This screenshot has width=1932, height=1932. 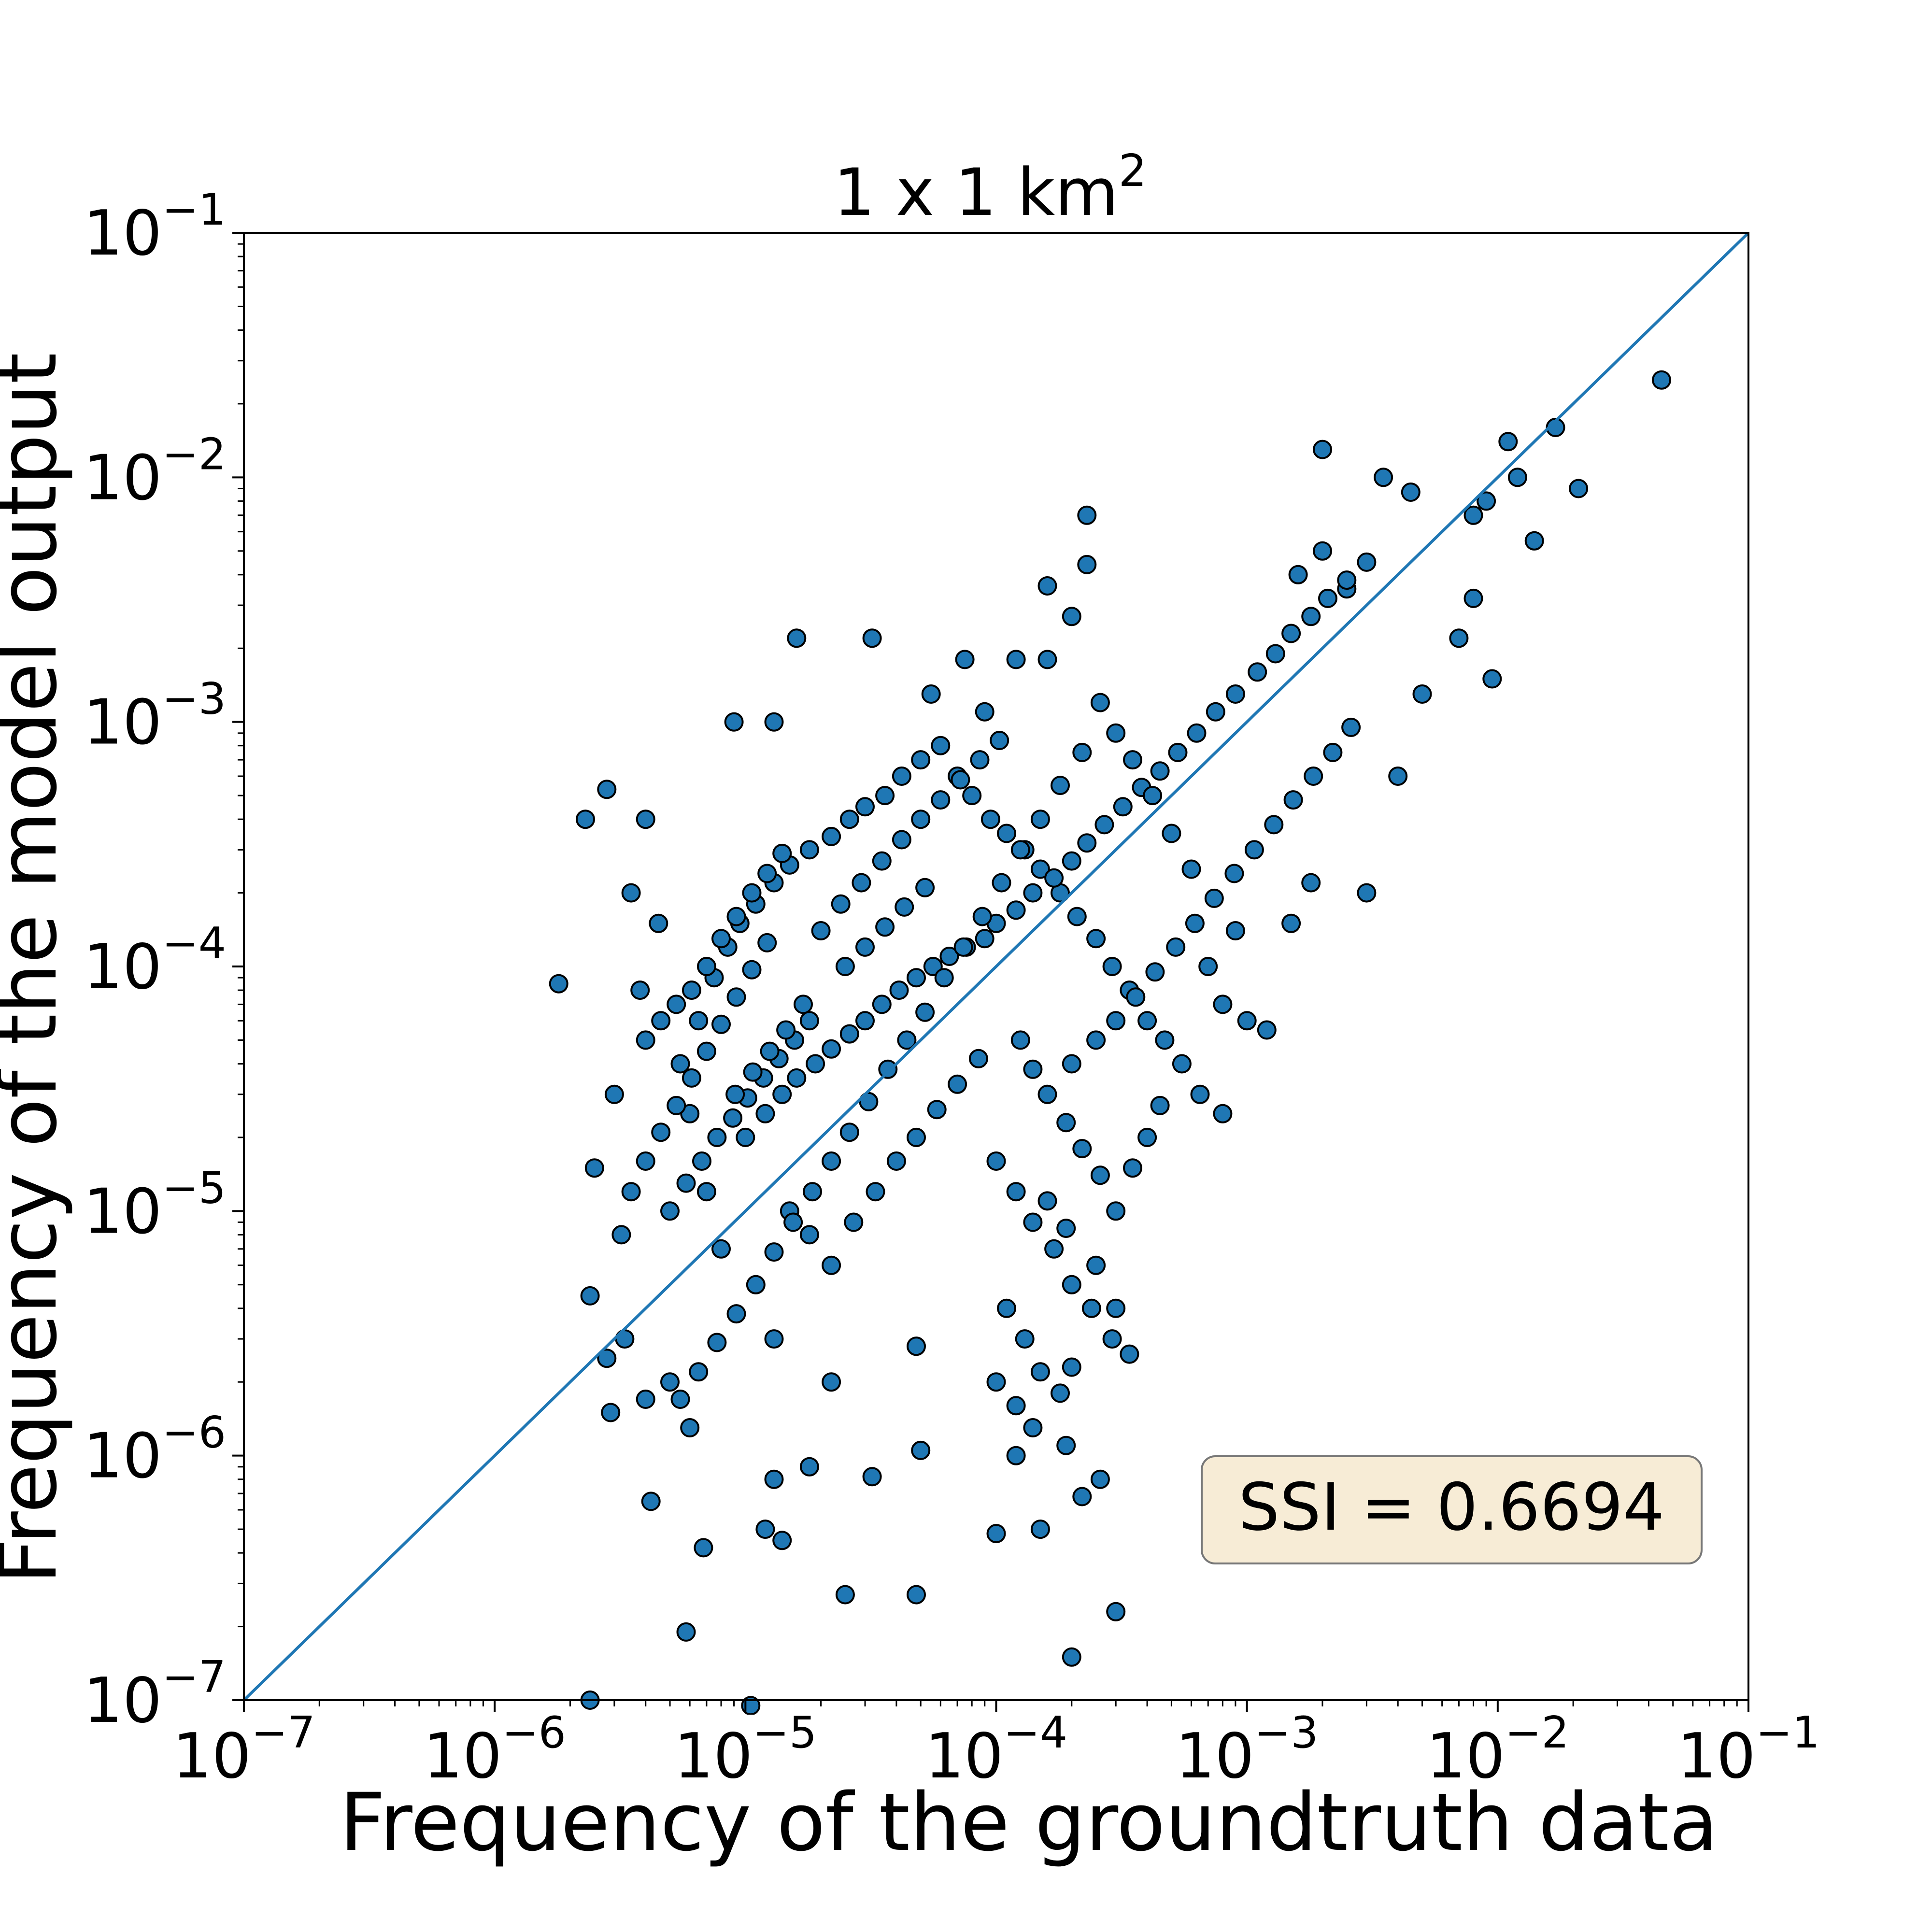 What do you see at coordinates (37, 968) in the screenshot?
I see `y-axis-label: Frequency of the model output` at bounding box center [37, 968].